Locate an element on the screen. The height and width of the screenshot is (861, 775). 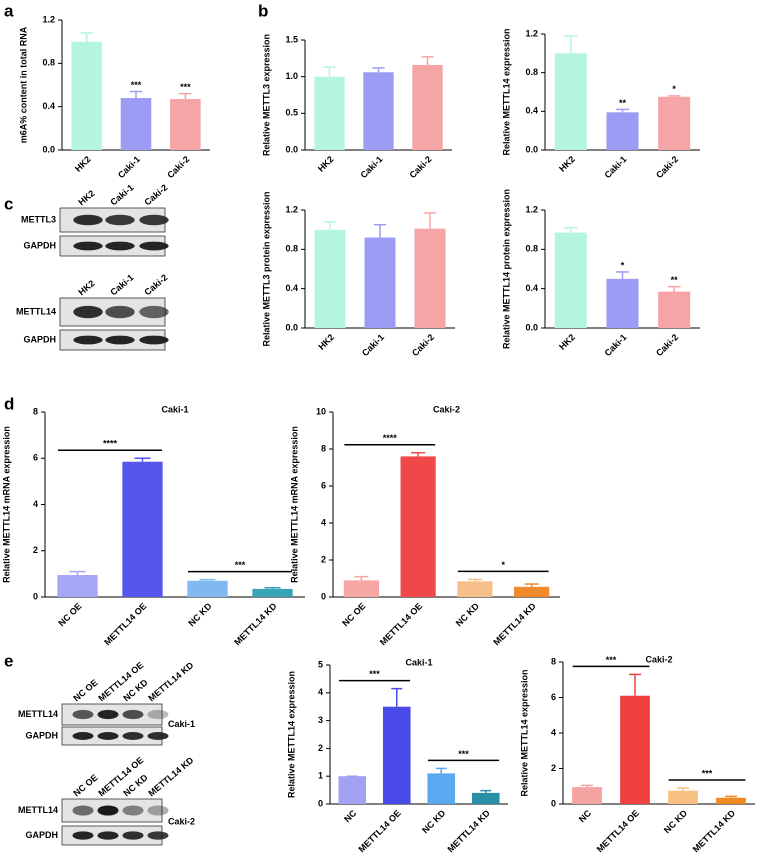
y-axis-label: Relative METTL3 expression is located at coordinates (266, 95).